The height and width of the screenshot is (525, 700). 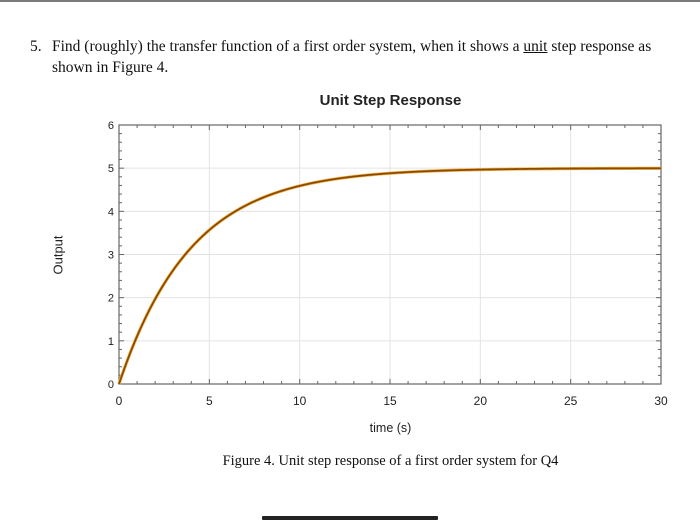 I want to click on y-tick-label: 5, so click(x=111, y=169).